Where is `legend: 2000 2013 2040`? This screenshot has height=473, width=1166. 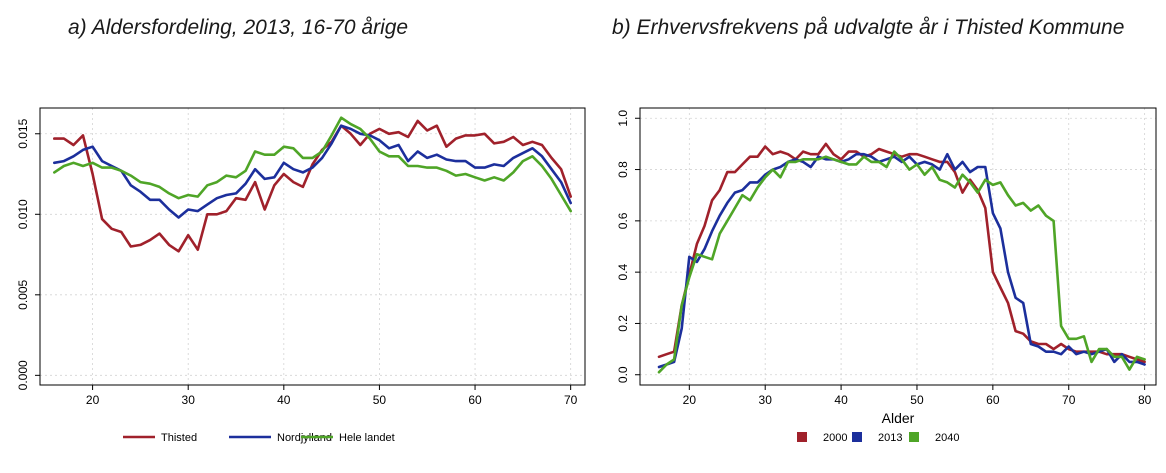
legend: 2000 2013 2040 is located at coordinates (878, 438).